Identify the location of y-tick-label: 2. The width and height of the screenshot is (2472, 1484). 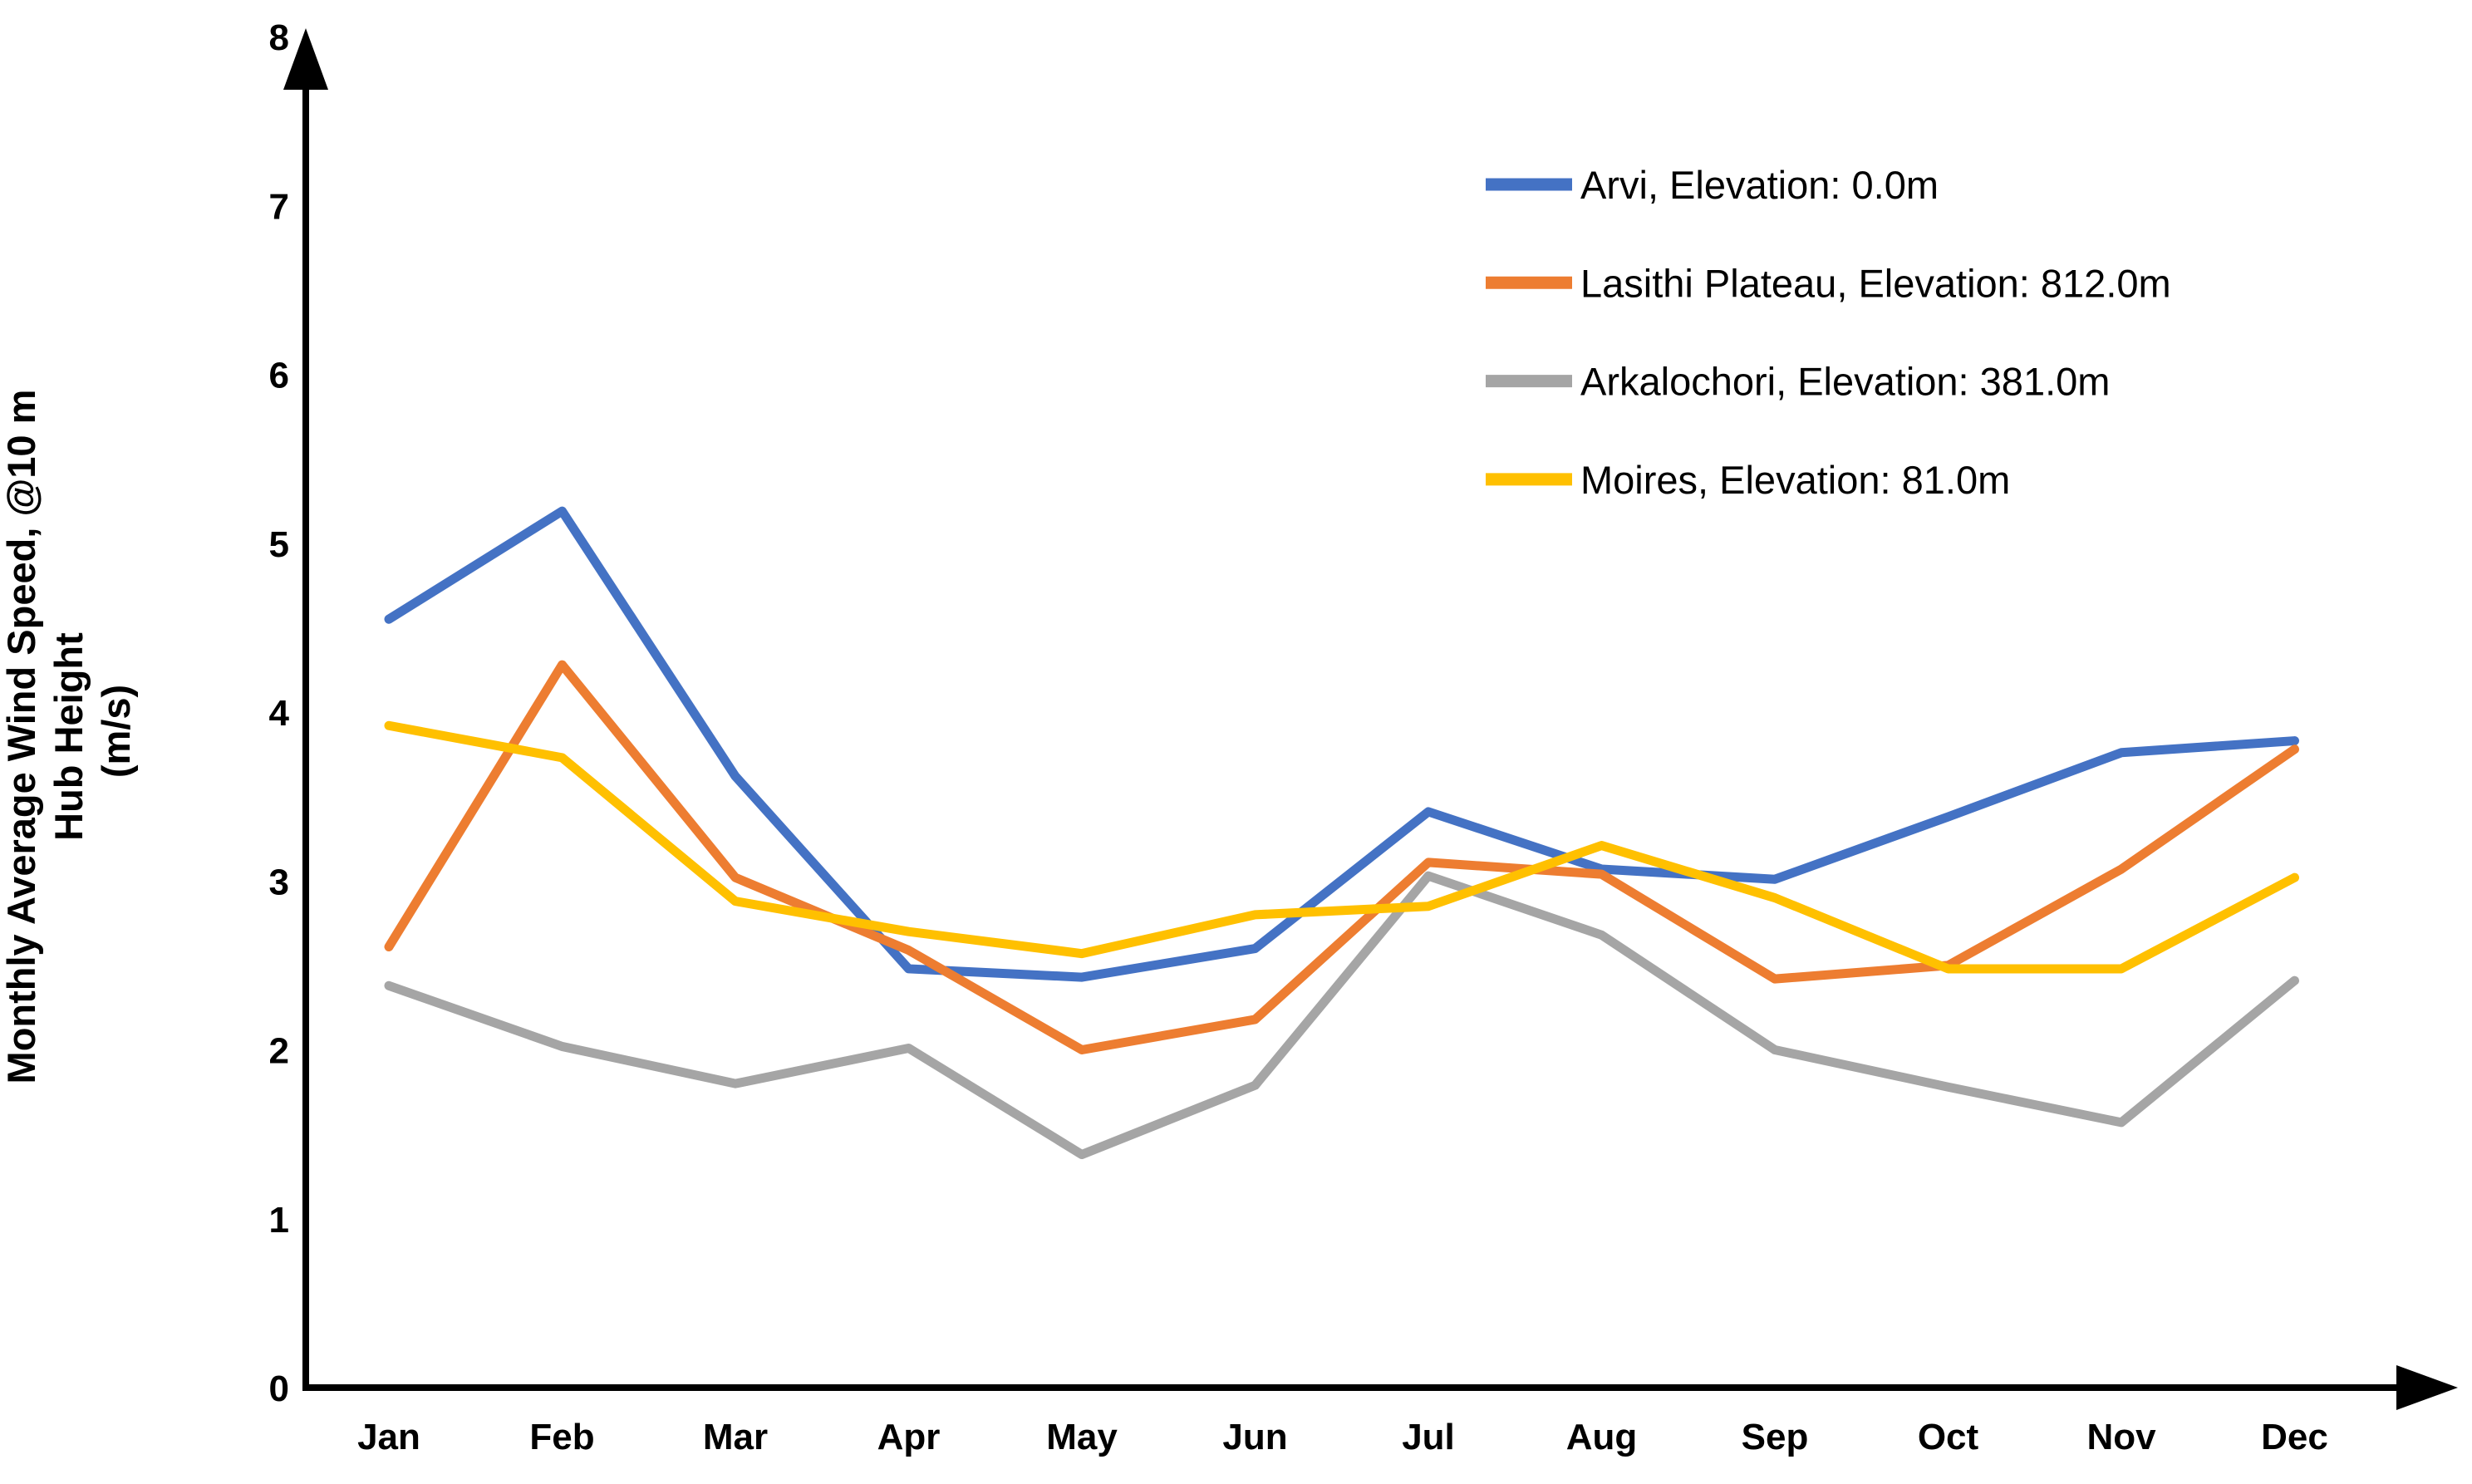
(279, 1051).